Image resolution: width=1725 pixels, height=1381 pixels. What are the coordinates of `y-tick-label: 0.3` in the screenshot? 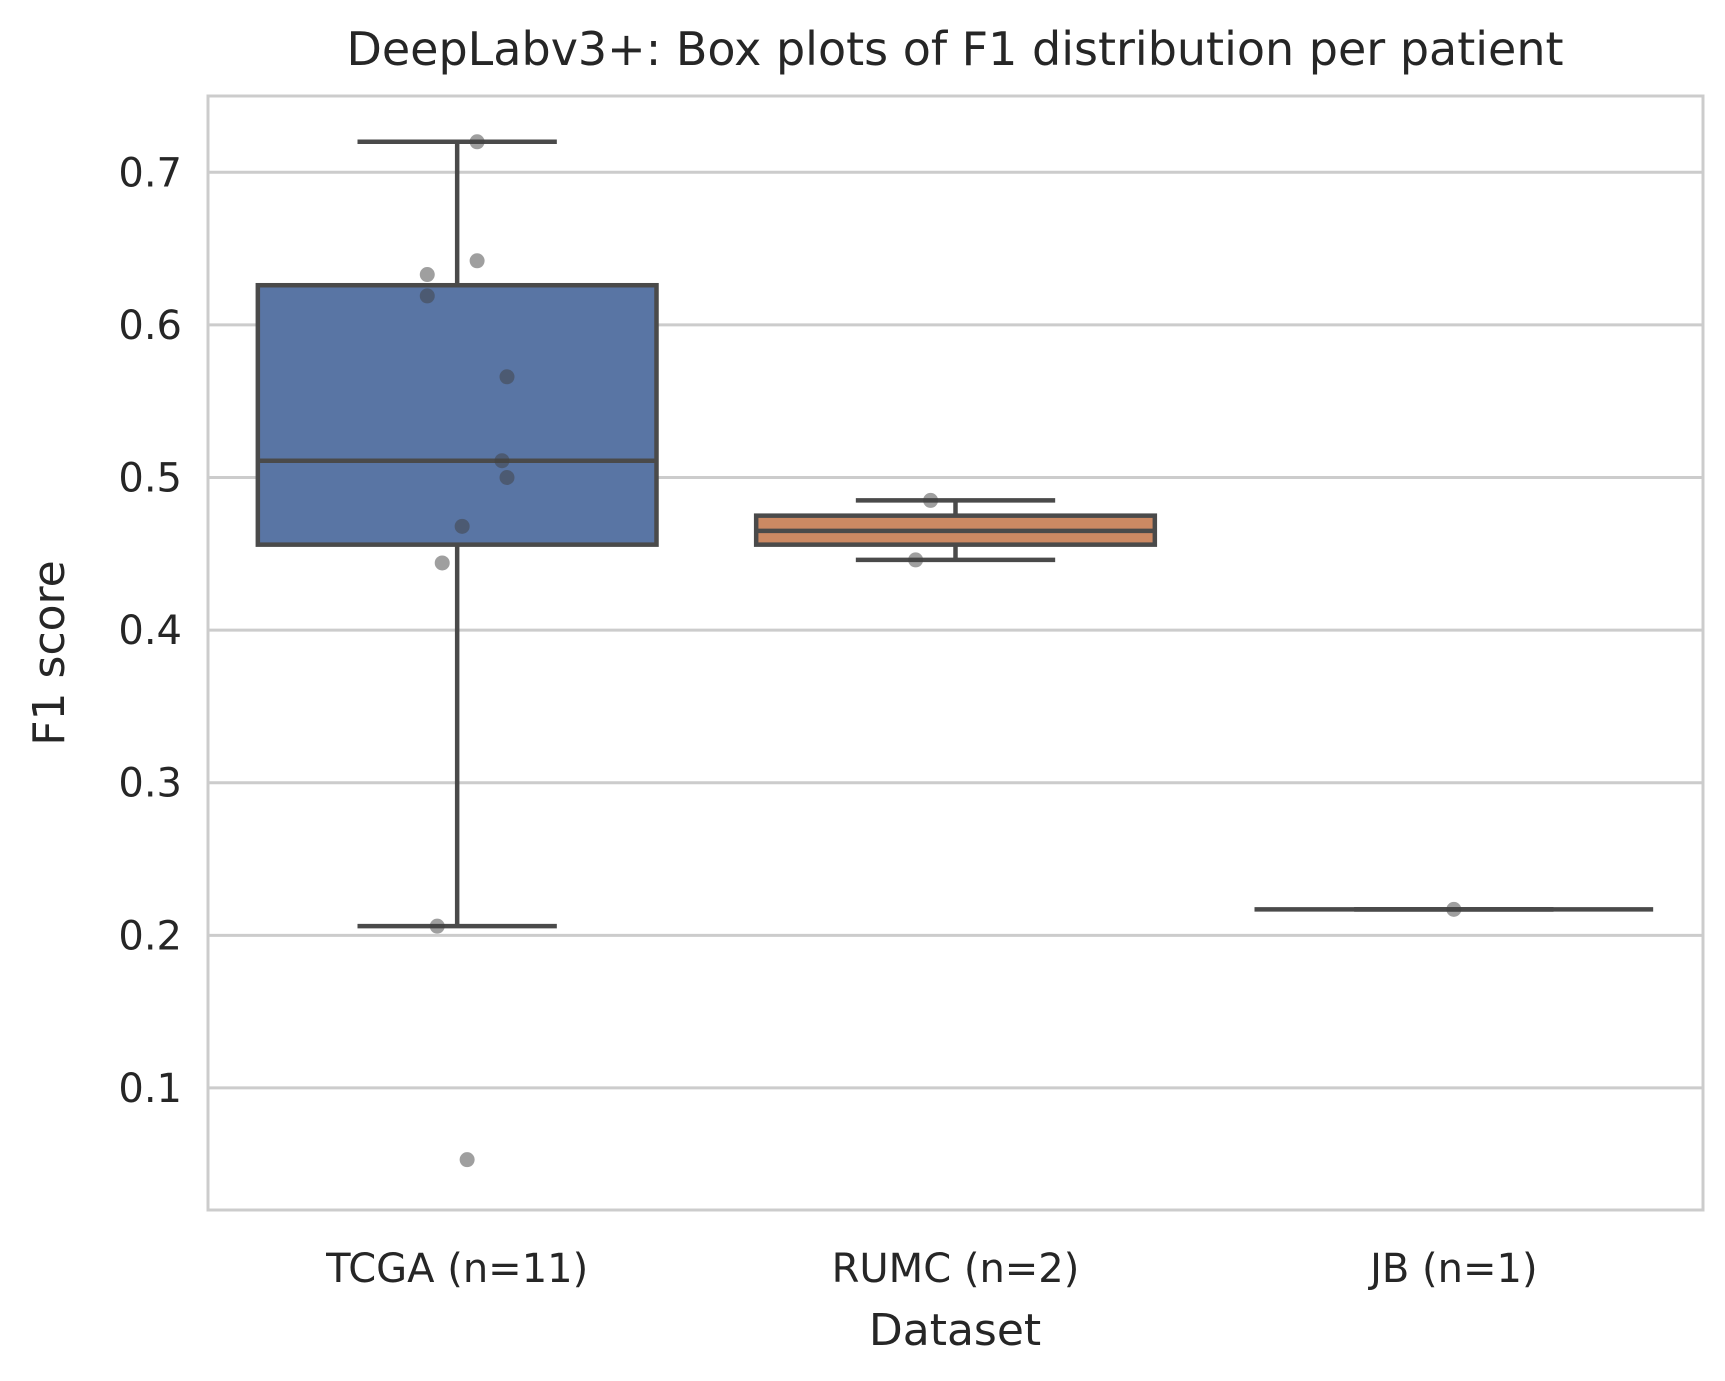 It's located at (150, 784).